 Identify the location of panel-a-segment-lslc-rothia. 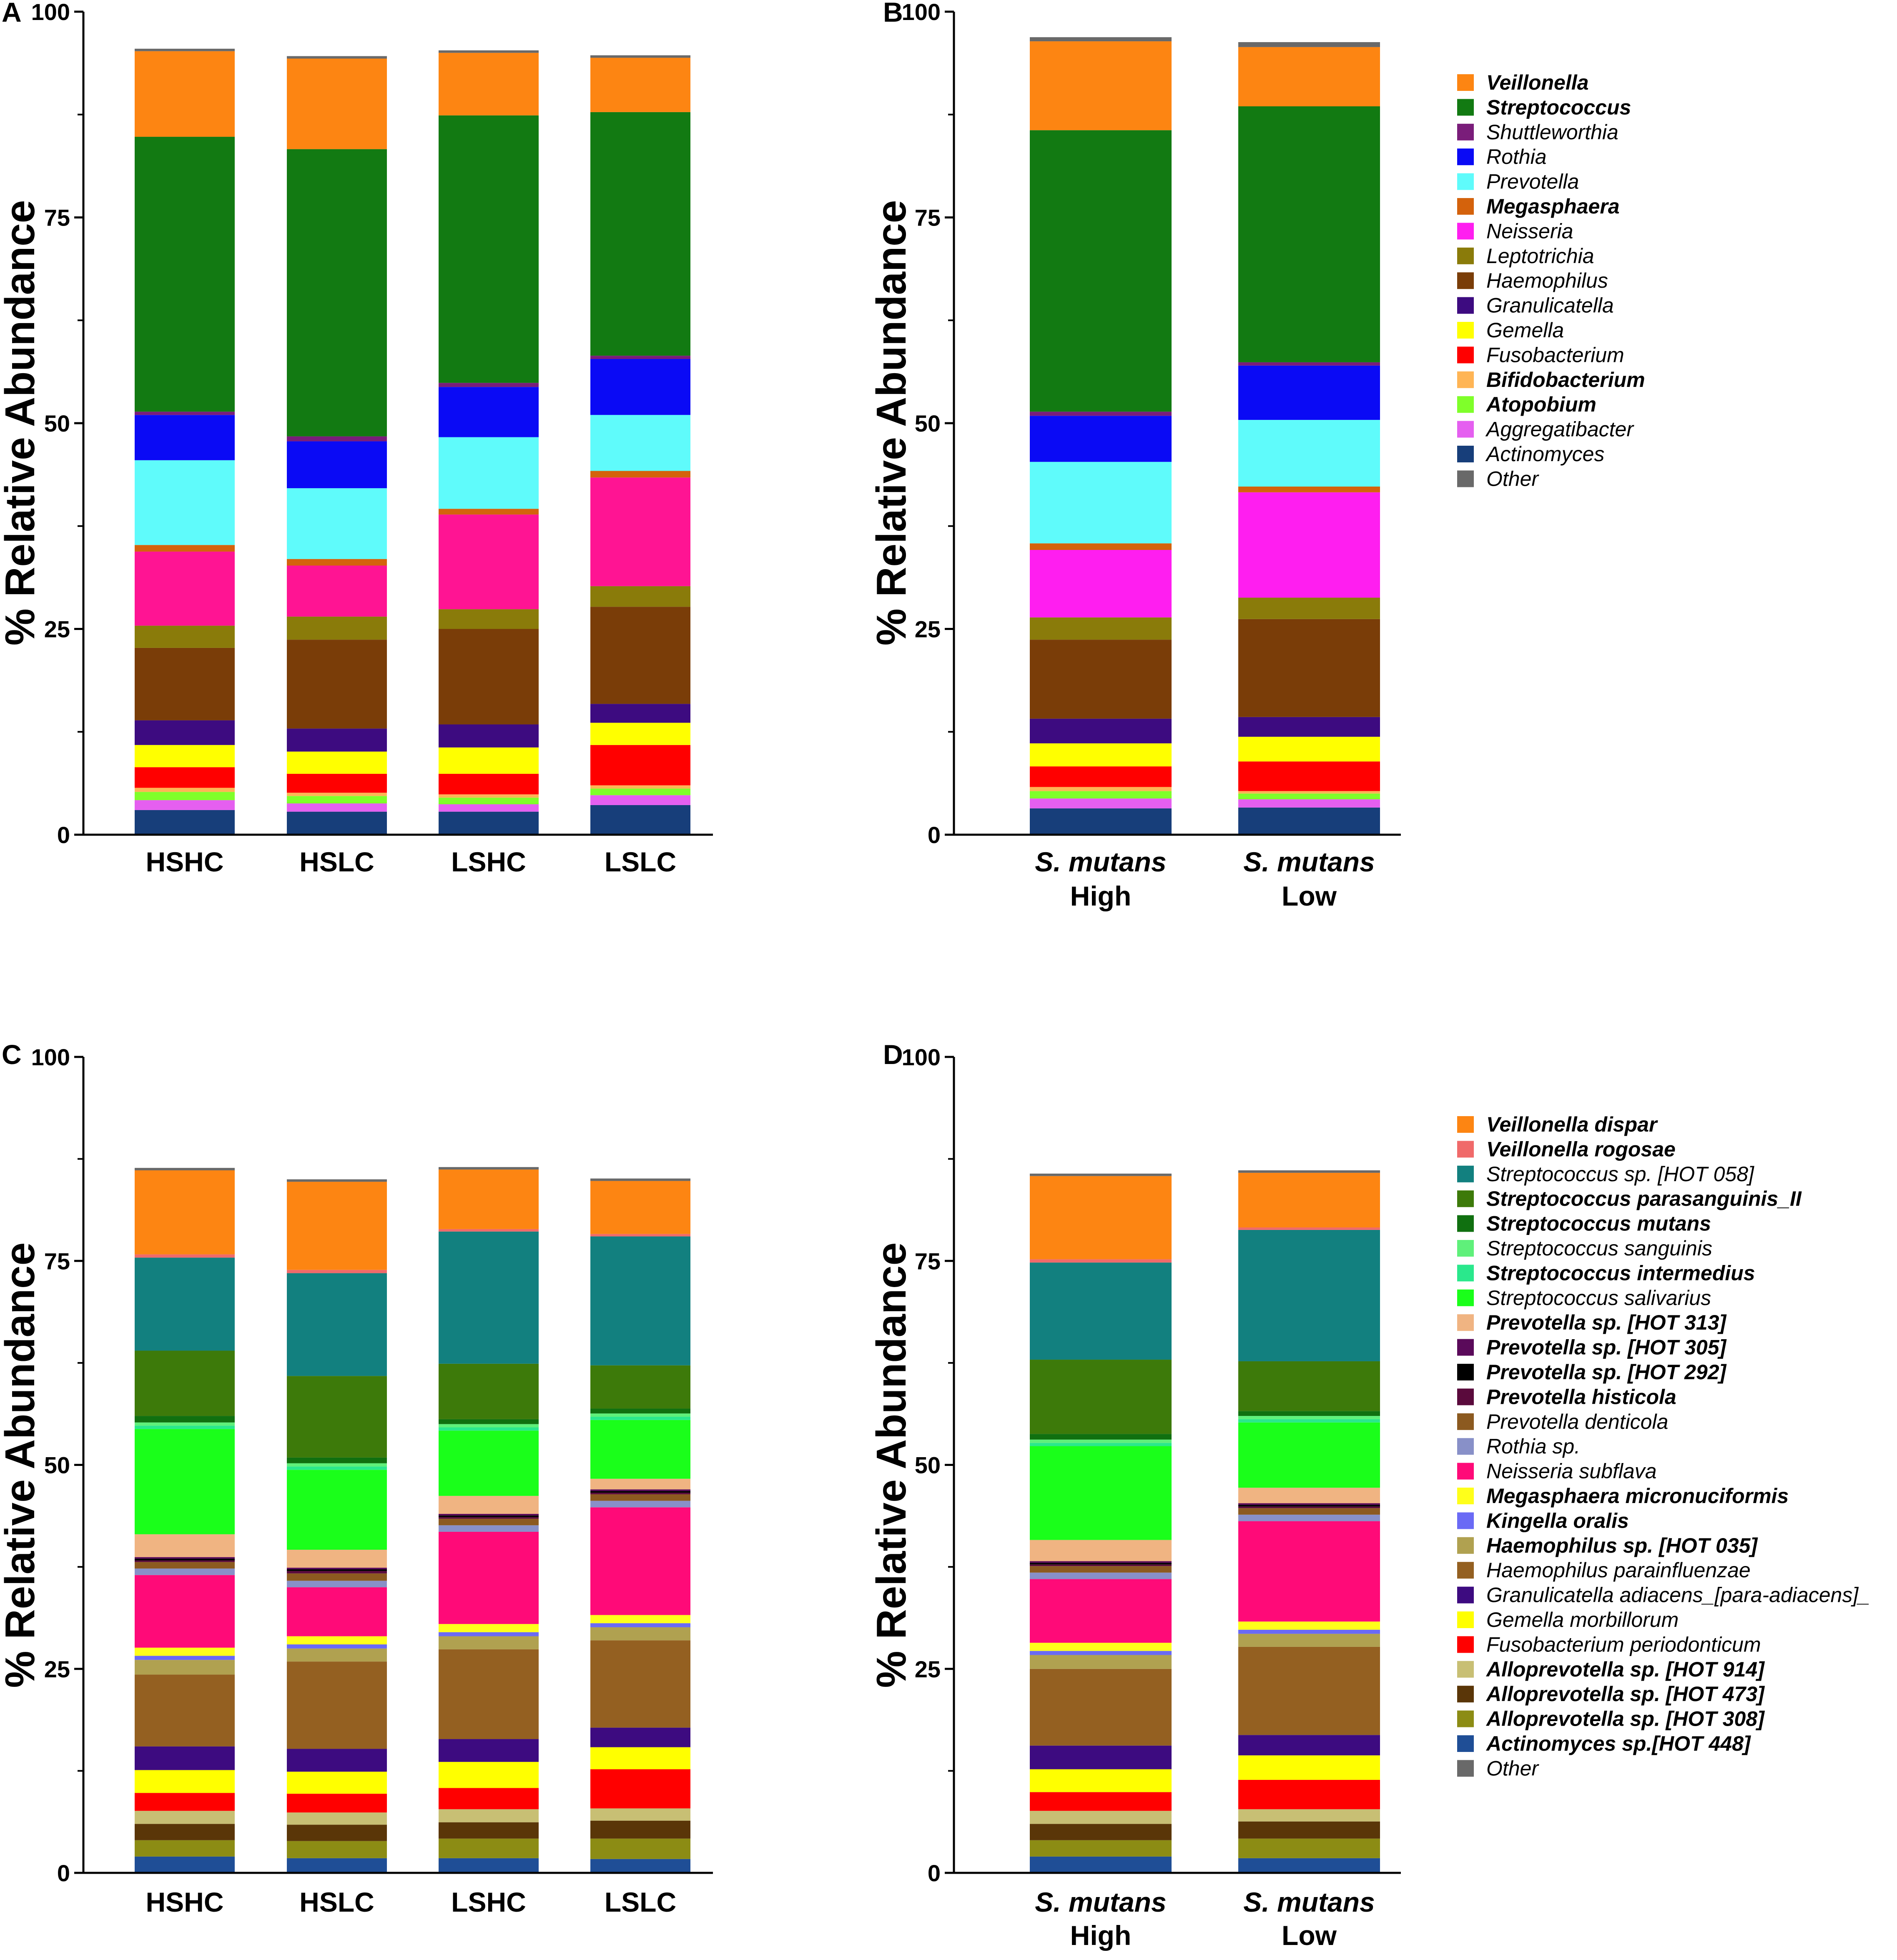
(640, 387).